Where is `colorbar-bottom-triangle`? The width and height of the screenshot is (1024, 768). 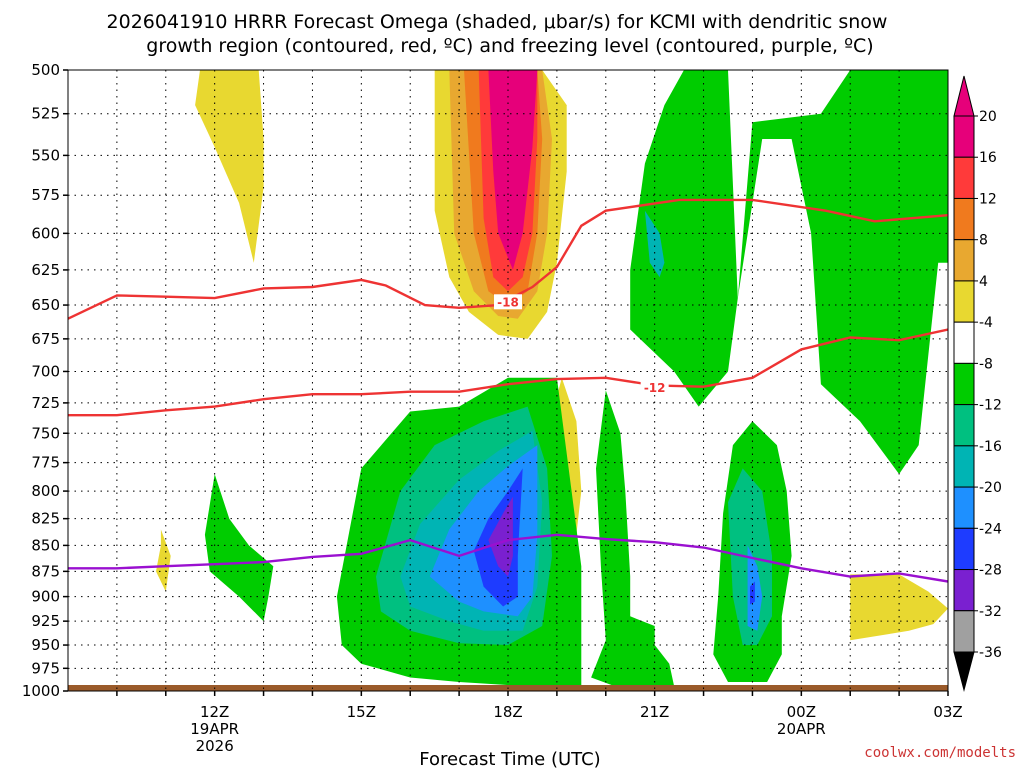
colorbar-bottom-triangle is located at coordinates (964, 671).